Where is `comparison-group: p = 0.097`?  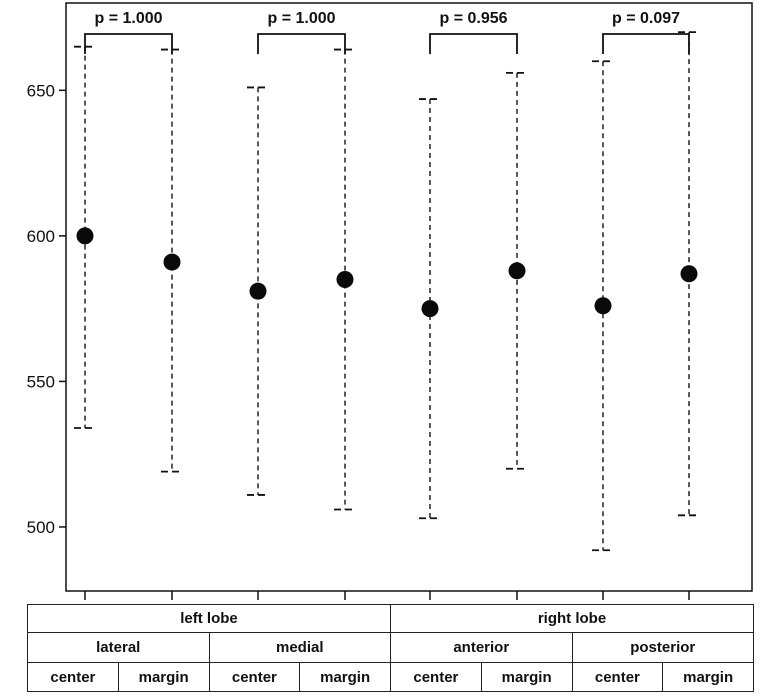 comparison-group: p = 0.097 is located at coordinates (646, 32).